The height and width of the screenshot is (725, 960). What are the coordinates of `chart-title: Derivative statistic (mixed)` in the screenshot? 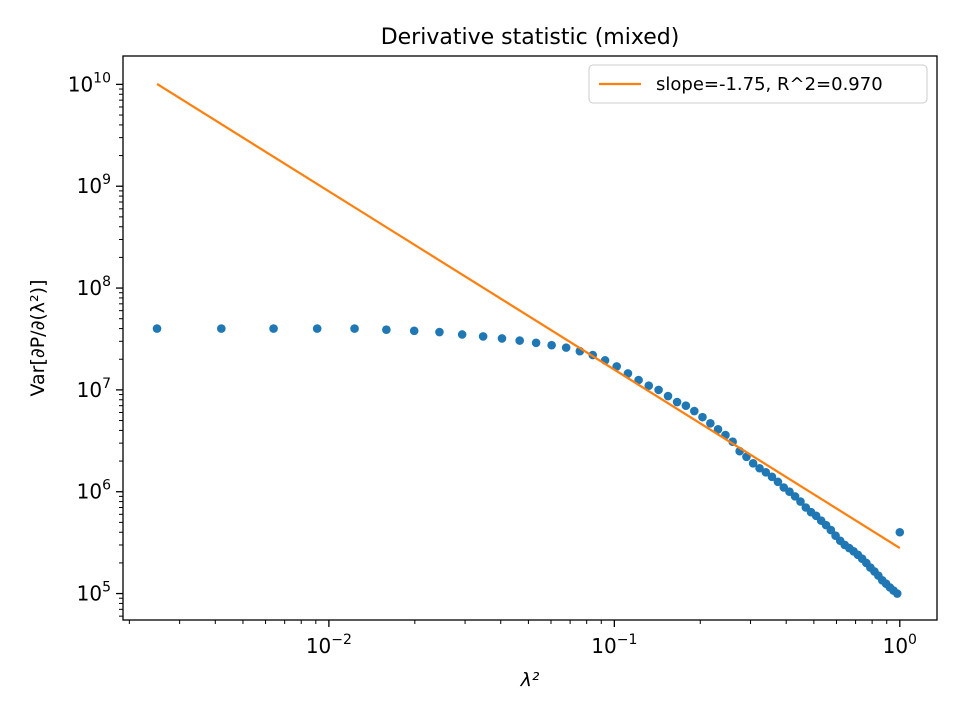 It's located at (530, 37).